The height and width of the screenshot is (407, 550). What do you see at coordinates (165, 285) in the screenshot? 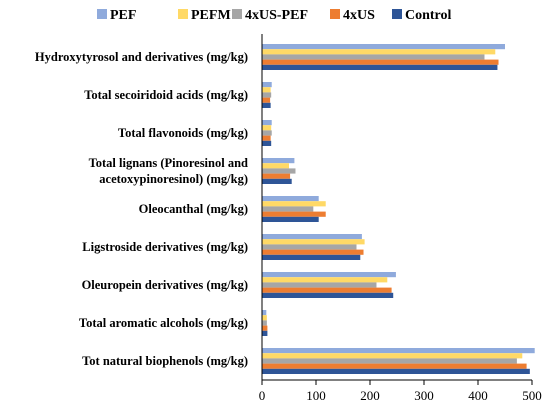
I see `category-label-6: Oleuropein derivatives (mg/kg)` at bounding box center [165, 285].